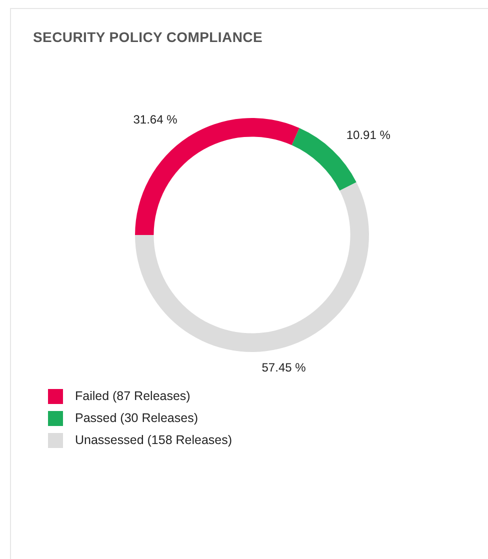 This screenshot has height=559, width=488. What do you see at coordinates (284, 367) in the screenshot?
I see `data-label: 57.45 %` at bounding box center [284, 367].